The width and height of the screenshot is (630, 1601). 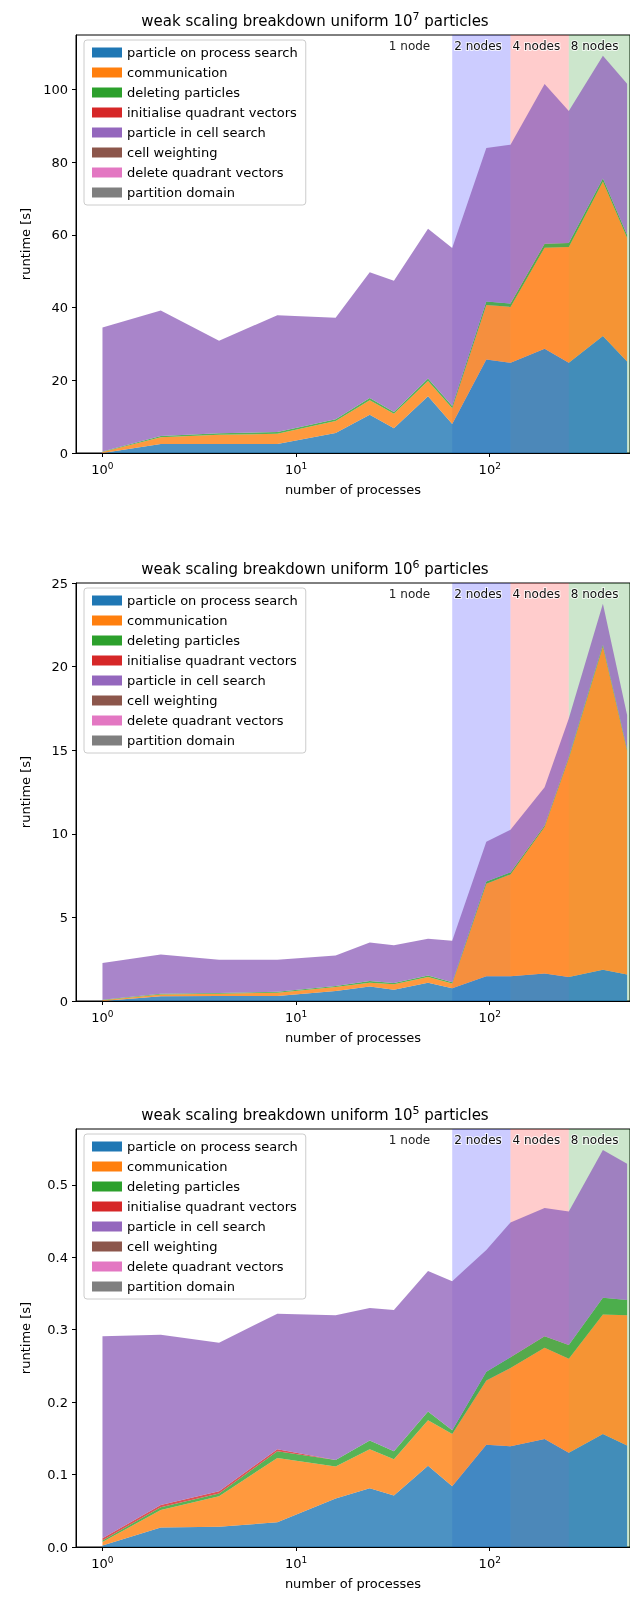 I want to click on y-tick-label: 5, so click(x=63, y=917).